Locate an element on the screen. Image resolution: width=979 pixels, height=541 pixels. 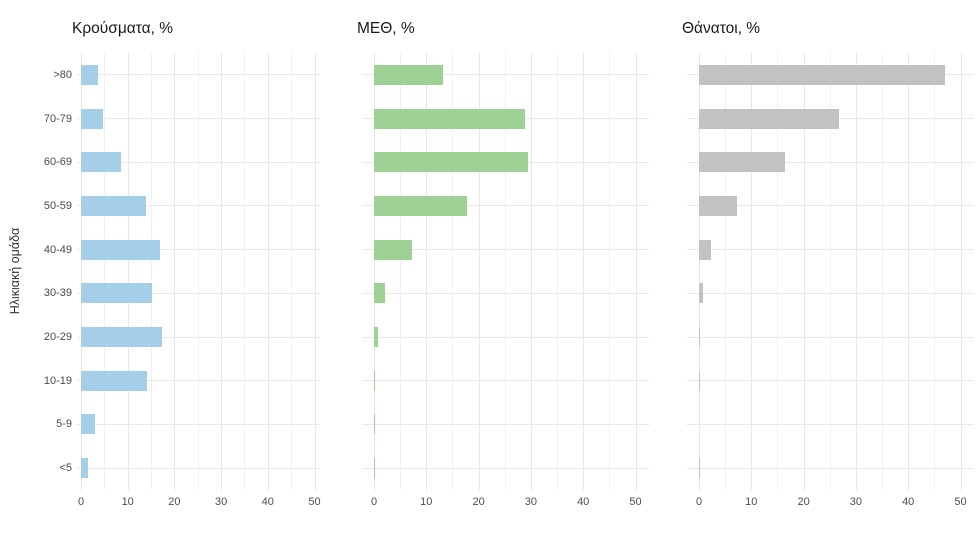
y-tick-label: <5 is located at coordinates (65, 468).